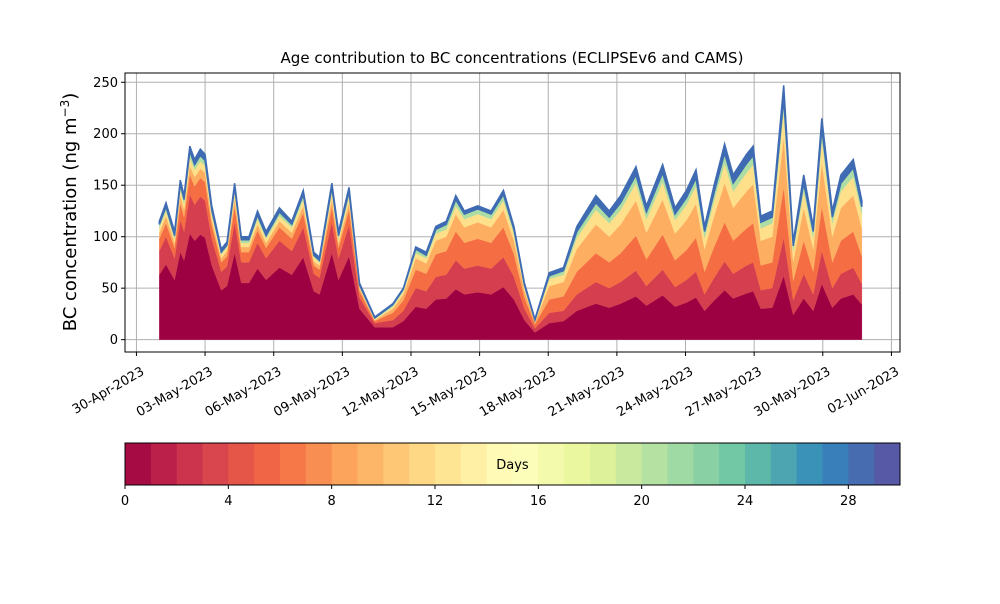  I want to click on colorbar-tick-label: 24, so click(745, 501).